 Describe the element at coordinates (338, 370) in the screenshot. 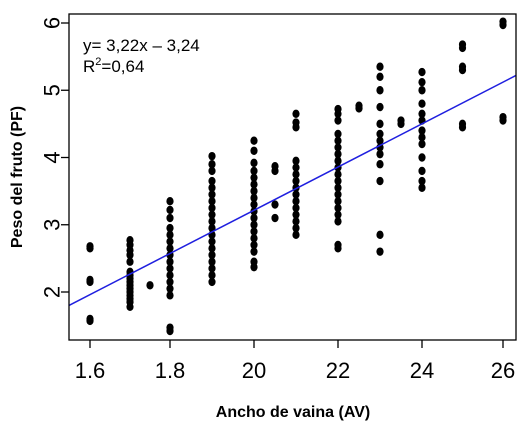

I see `x-tick-label: 22` at that location.